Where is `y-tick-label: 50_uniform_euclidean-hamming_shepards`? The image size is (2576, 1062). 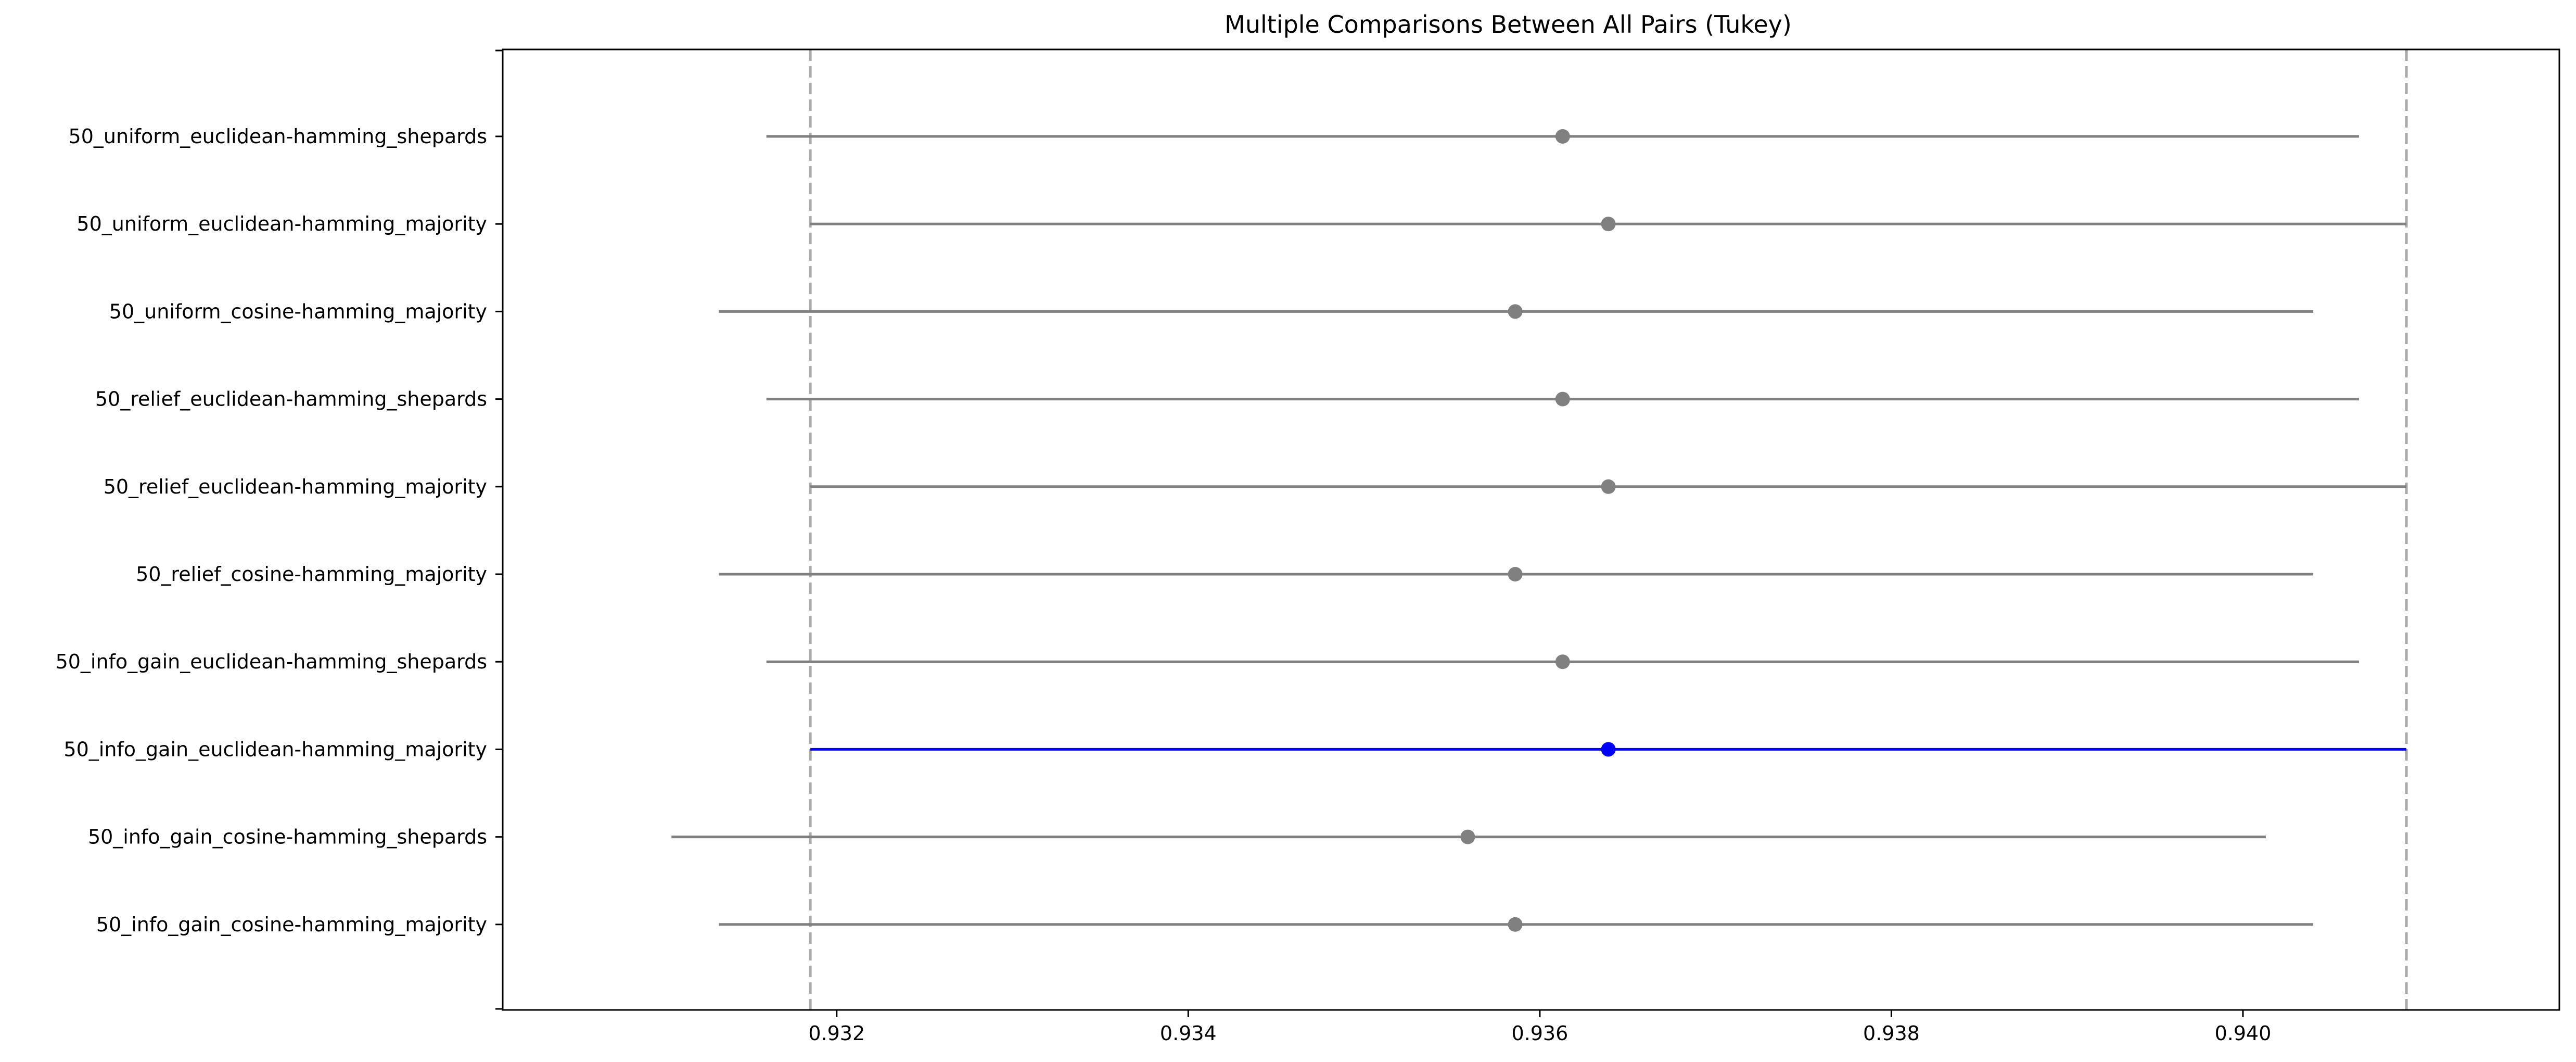 y-tick-label: 50_uniform_euclidean-hamming_shepards is located at coordinates (278, 136).